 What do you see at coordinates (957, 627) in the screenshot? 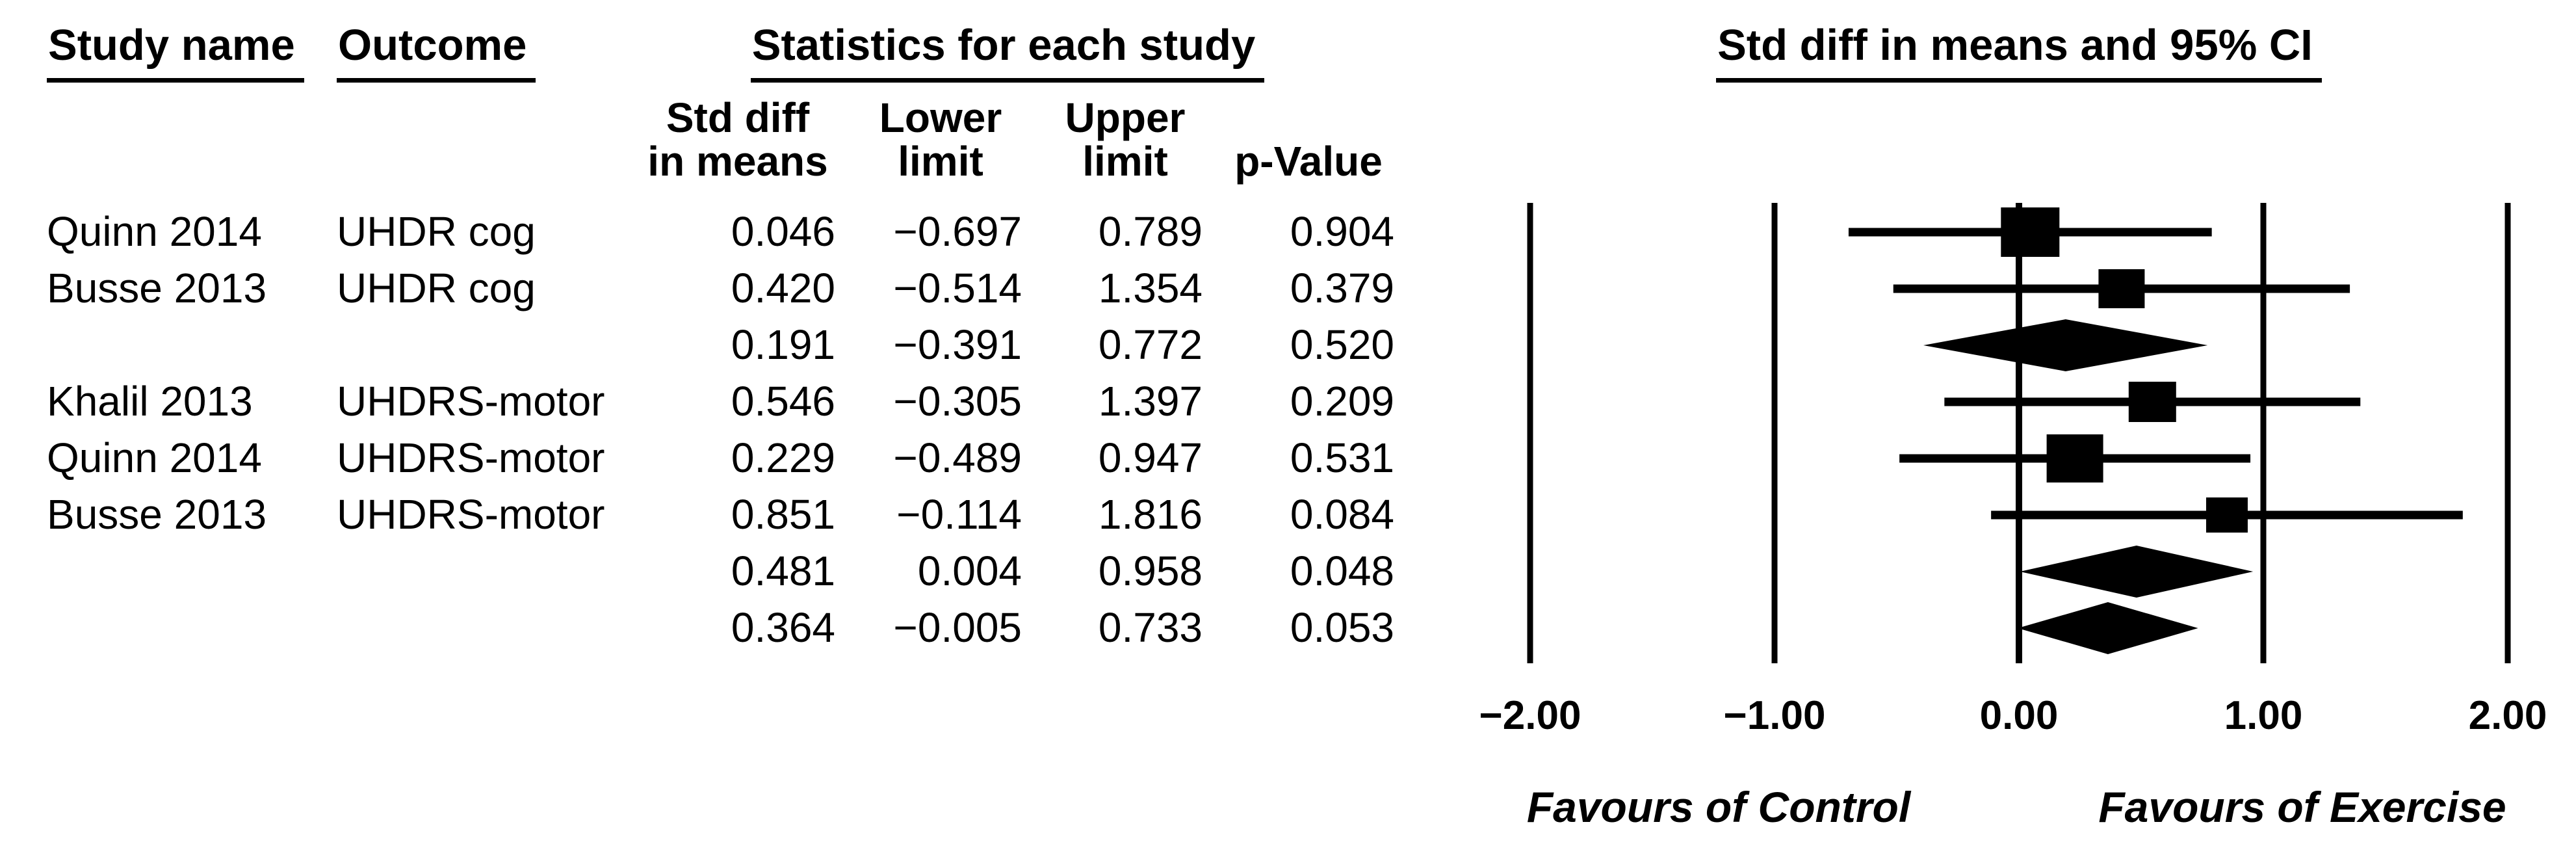
I see `lower-limit-cell: −0.005` at bounding box center [957, 627].